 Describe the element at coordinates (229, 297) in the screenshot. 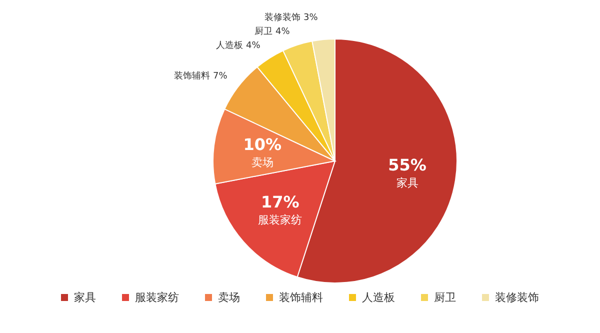

I see `legend-label: 卖场` at that location.